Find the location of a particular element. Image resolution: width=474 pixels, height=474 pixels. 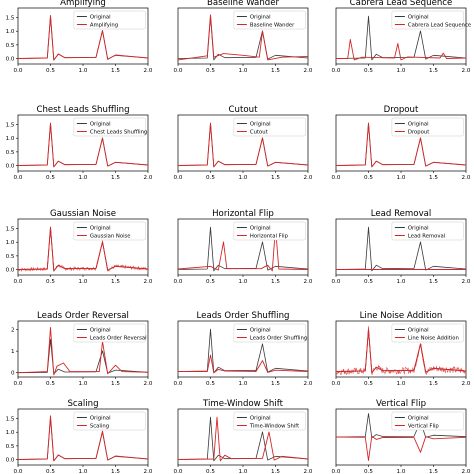

legend-label: Line Noise Addition is located at coordinates (433, 339).